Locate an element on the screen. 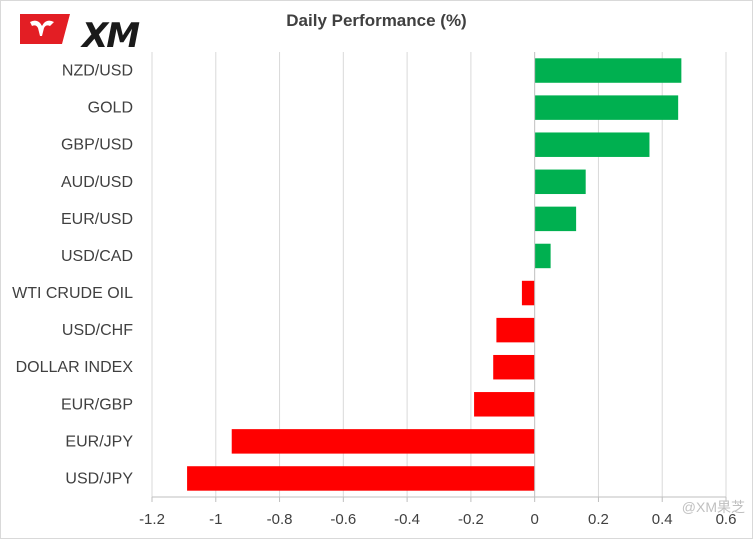  bar-aud-usd is located at coordinates (560, 182).